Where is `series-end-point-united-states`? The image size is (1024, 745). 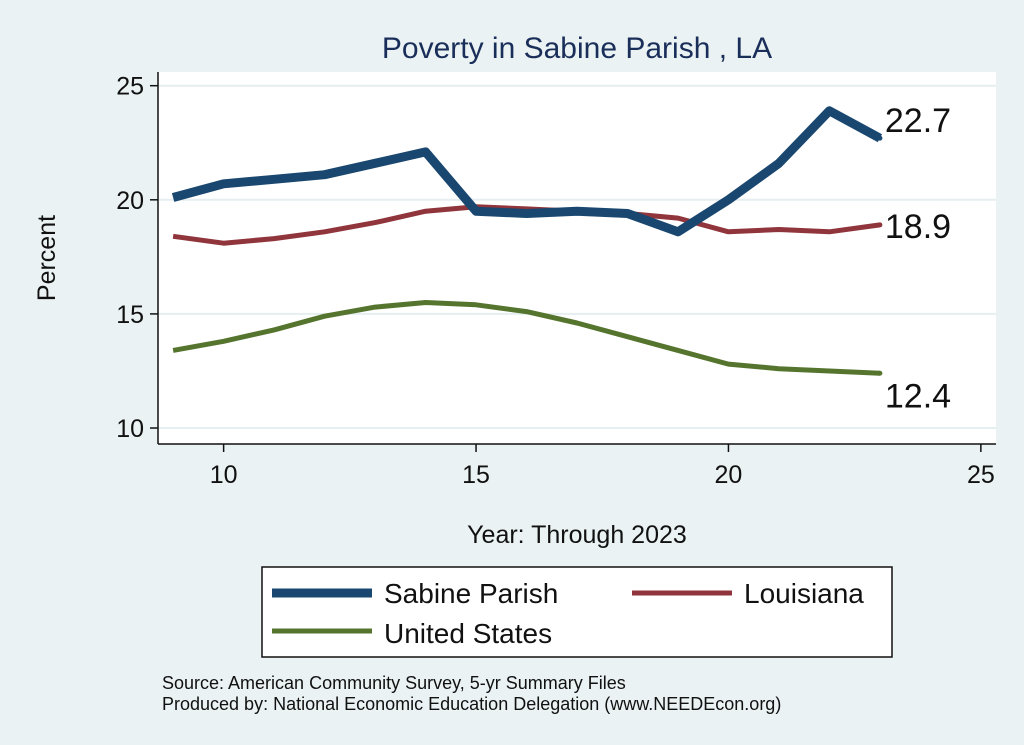
series-end-point-united-states is located at coordinates (880, 373).